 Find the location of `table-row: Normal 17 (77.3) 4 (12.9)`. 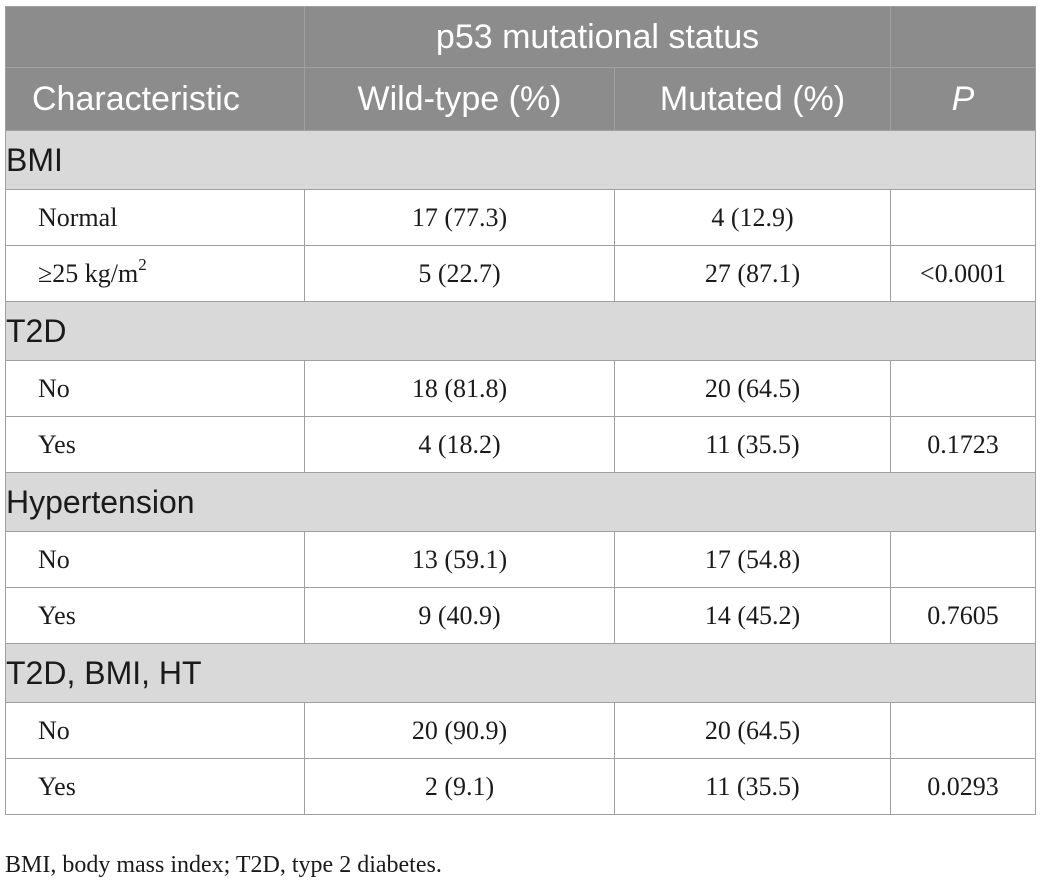

table-row: Normal 17 (77.3) 4 (12.9) is located at coordinates (521, 217).